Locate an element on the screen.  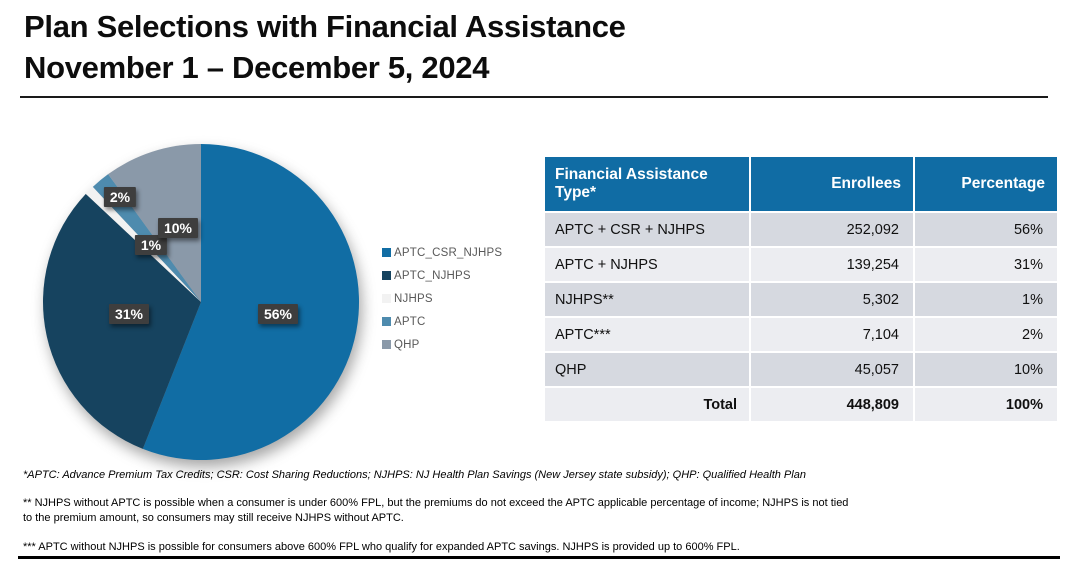
table-row: APTC*** 7,104 2% is located at coordinates (801, 334).